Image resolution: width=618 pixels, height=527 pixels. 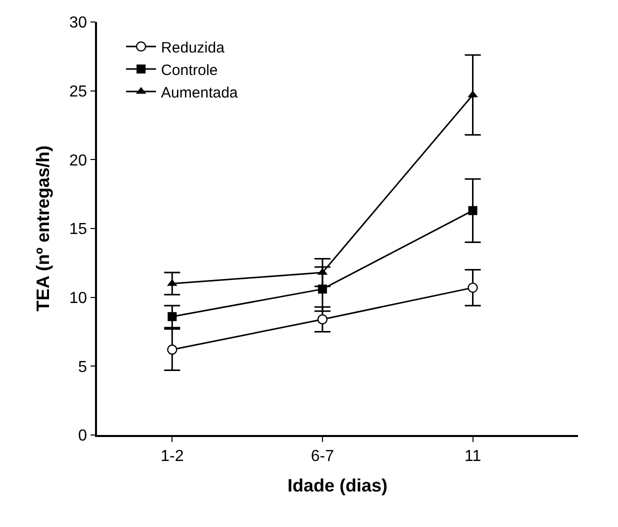 I want to click on y-tick-label: 15, so click(x=78, y=229).